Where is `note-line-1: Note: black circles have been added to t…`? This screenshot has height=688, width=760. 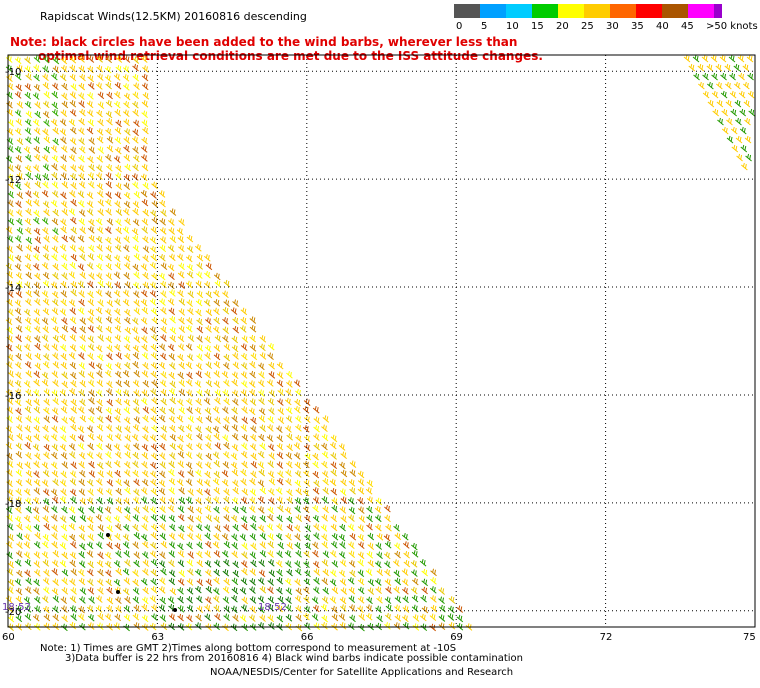 note-line-1: Note: black circles have been added to t… is located at coordinates (264, 42).